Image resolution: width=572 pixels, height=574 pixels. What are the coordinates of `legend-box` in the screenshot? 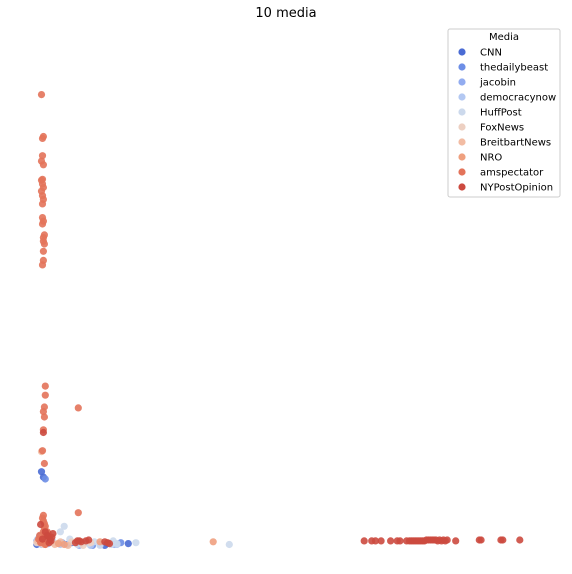 It's located at (504, 113).